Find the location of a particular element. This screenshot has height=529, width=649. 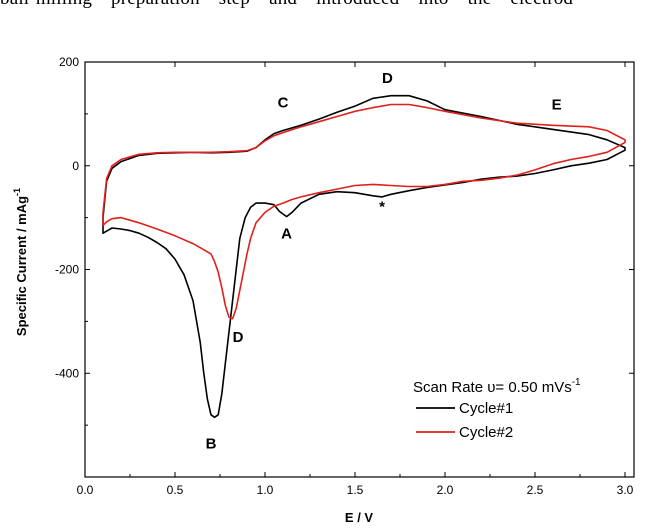

peak-label: E is located at coordinates (557, 105).